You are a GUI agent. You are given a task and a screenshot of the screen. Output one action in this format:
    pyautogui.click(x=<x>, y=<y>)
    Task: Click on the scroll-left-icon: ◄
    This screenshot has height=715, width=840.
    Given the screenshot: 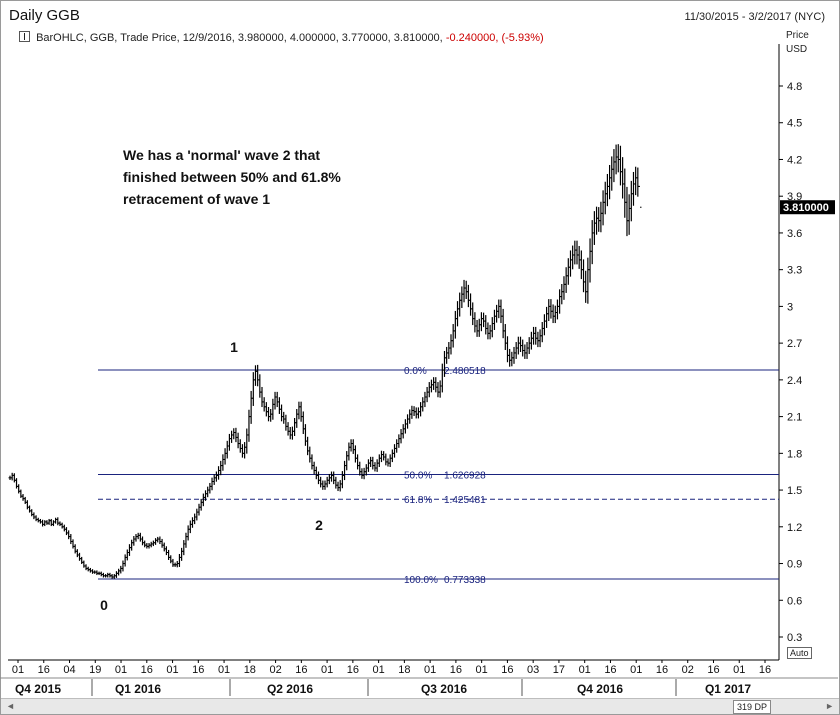 What is the action you would take?
    pyautogui.click(x=10, y=706)
    